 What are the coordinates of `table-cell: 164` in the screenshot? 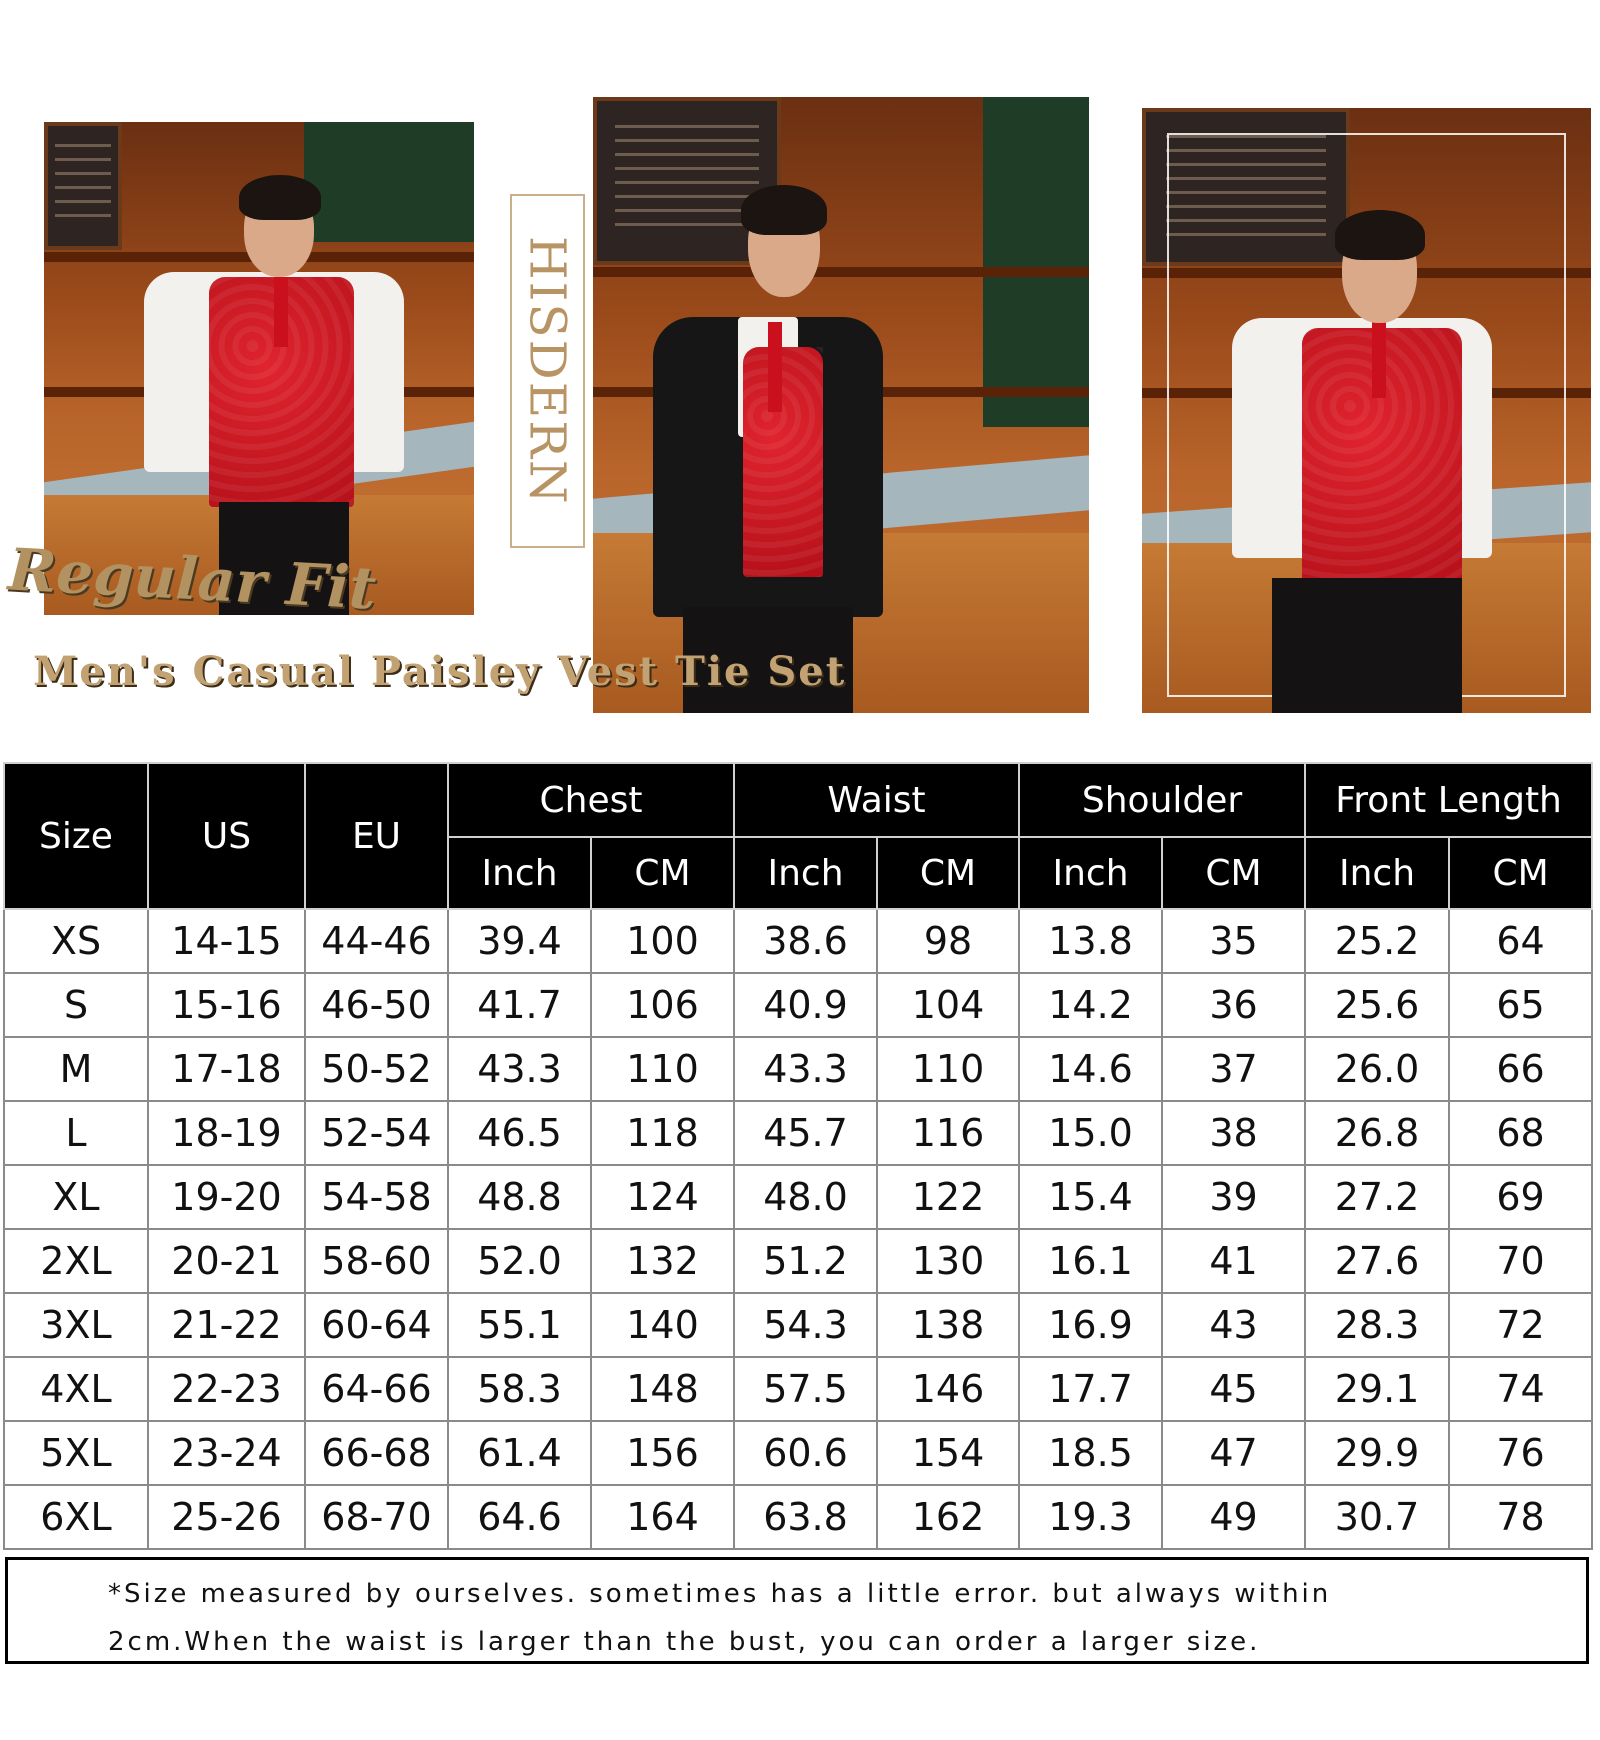 It's located at (662, 1517).